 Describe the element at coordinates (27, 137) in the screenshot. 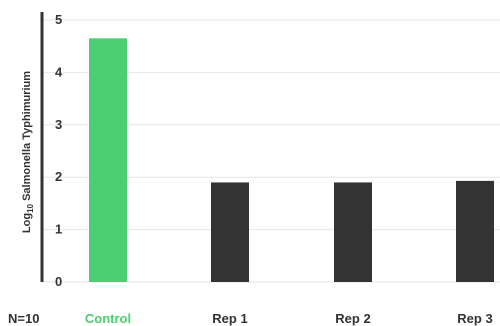

I see `y-axis-label-rest: Salmonella Typhimurium` at that location.